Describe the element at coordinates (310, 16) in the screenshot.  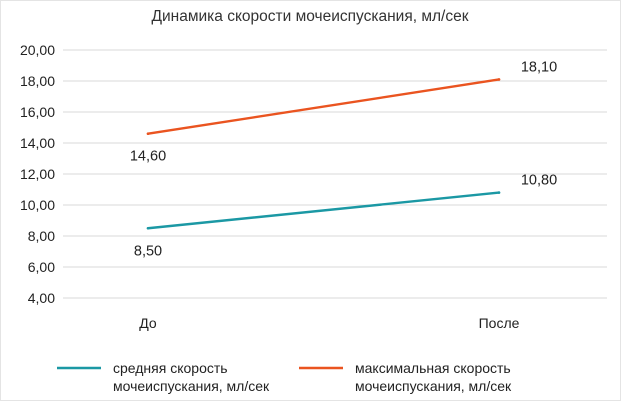
I see `chart-title: Динамика скорости мочеиспускания, мл/сек` at that location.